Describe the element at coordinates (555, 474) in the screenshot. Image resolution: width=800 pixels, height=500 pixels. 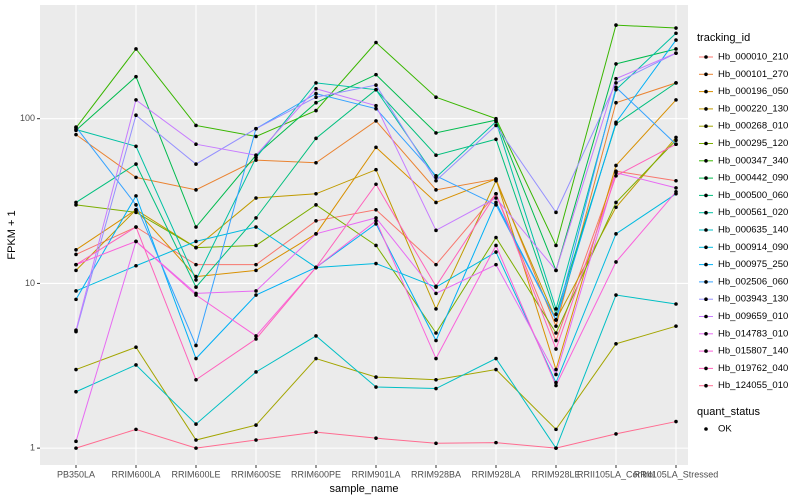
I see `x-tick-label: RRIM928LE` at that location.